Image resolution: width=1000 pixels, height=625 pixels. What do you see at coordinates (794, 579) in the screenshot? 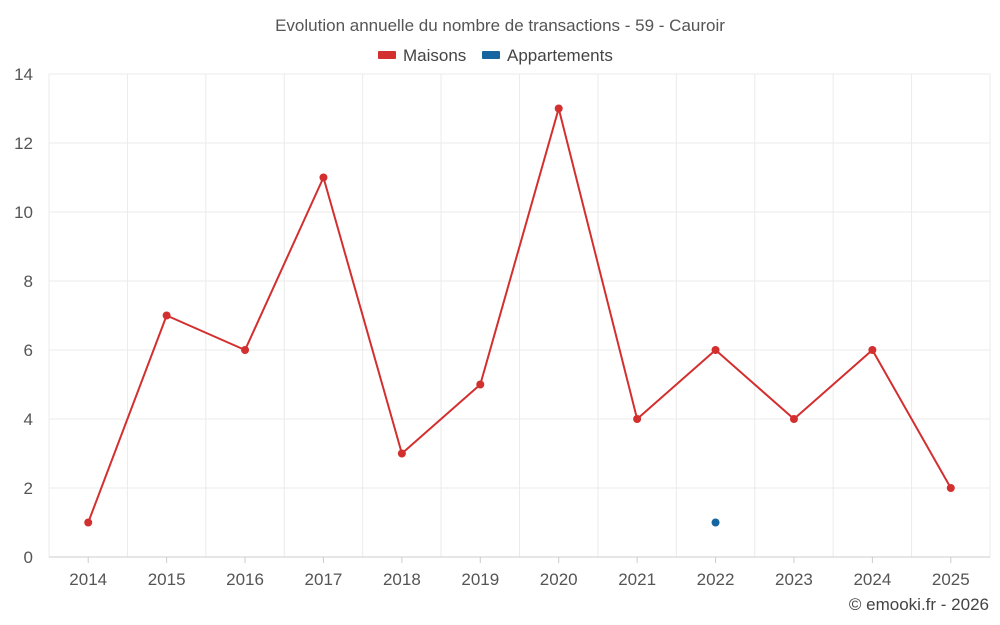
I see `x-tick-label: 2023` at bounding box center [794, 579].